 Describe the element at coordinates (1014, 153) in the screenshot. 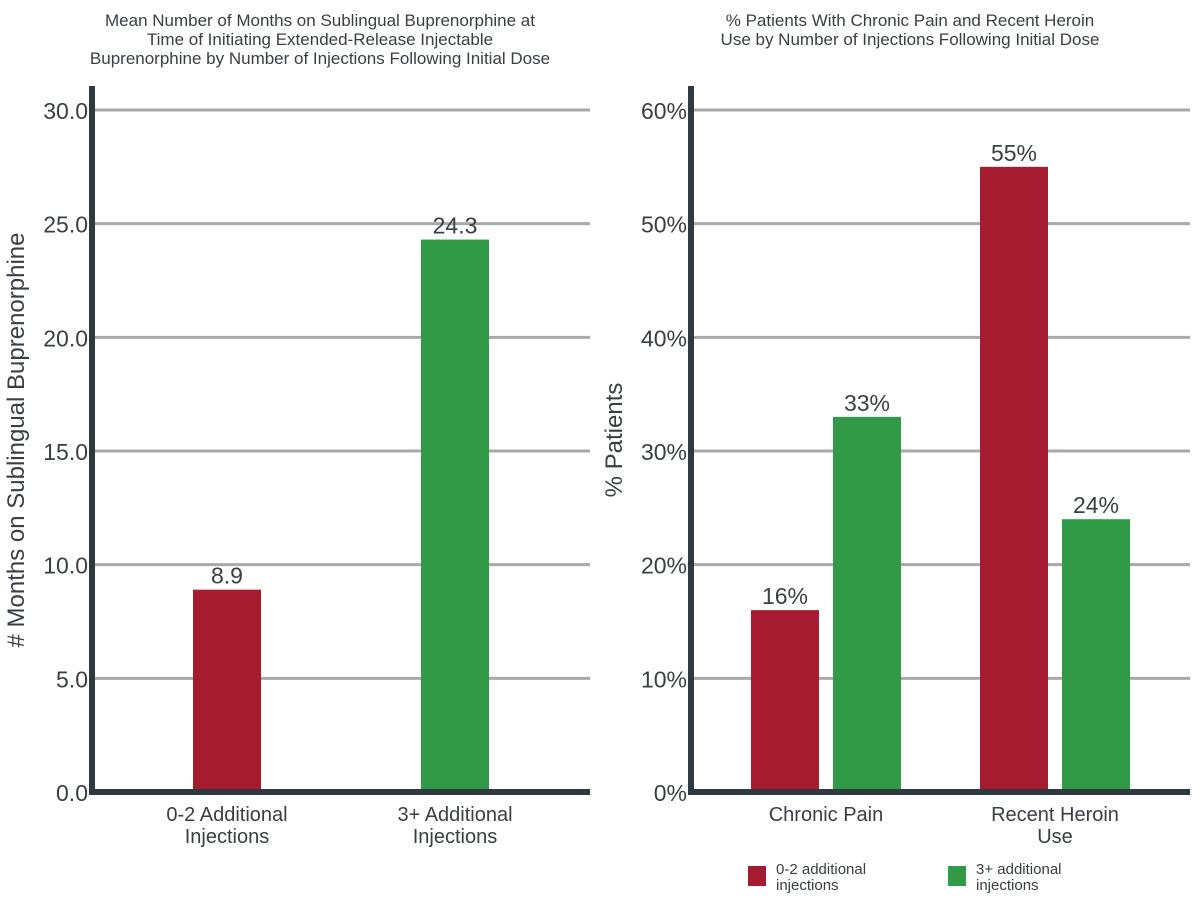

I see `right-bar-value-label: 55%` at that location.